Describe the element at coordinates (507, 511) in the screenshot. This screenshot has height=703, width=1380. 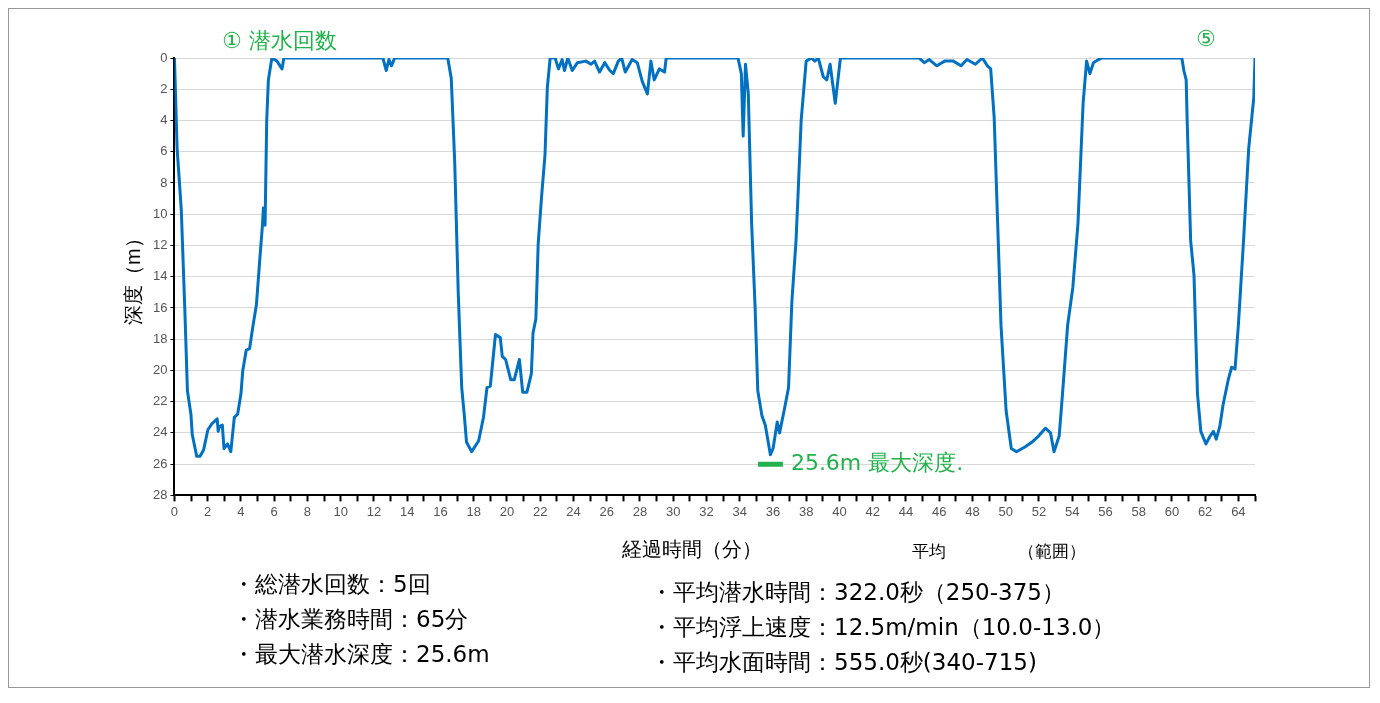
I see `x-tick-label: 20` at that location.